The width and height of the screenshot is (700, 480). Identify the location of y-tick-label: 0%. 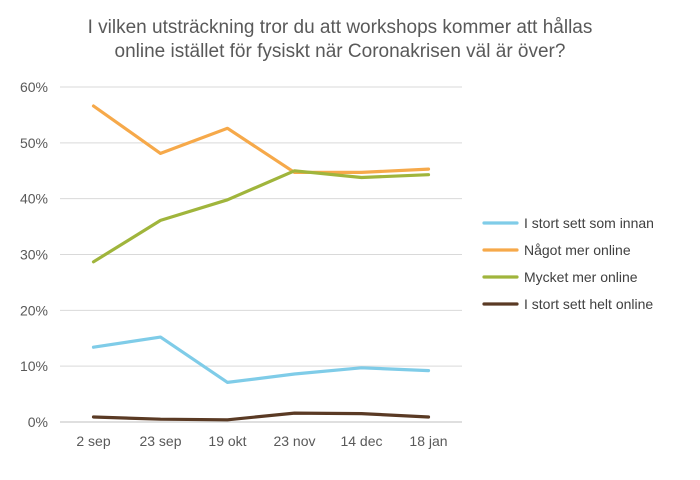
(38, 422).